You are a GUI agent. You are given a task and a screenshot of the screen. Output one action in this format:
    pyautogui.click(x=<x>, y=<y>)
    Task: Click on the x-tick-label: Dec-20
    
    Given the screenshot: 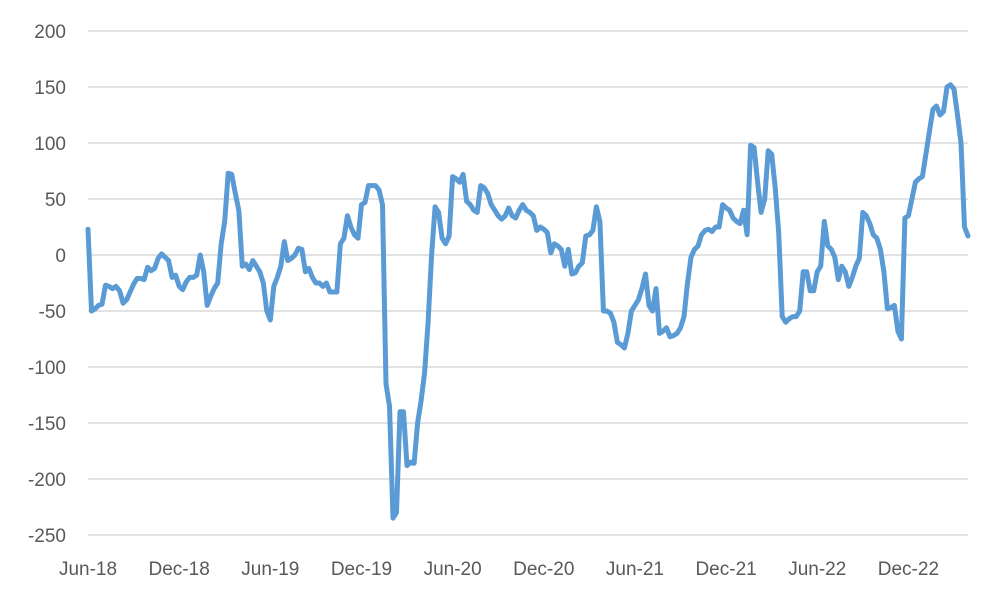 What is the action you would take?
    pyautogui.click(x=543, y=569)
    